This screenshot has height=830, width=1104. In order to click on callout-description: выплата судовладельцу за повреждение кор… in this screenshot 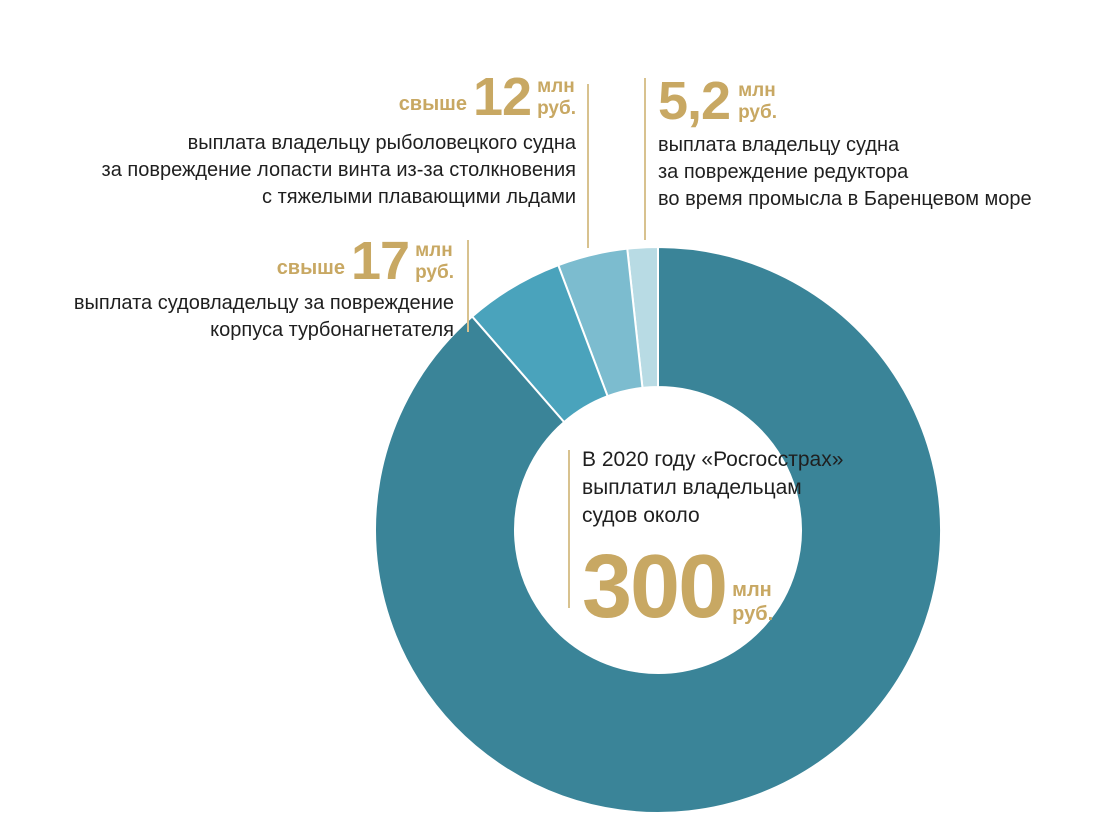, I will do `click(263, 316)`.